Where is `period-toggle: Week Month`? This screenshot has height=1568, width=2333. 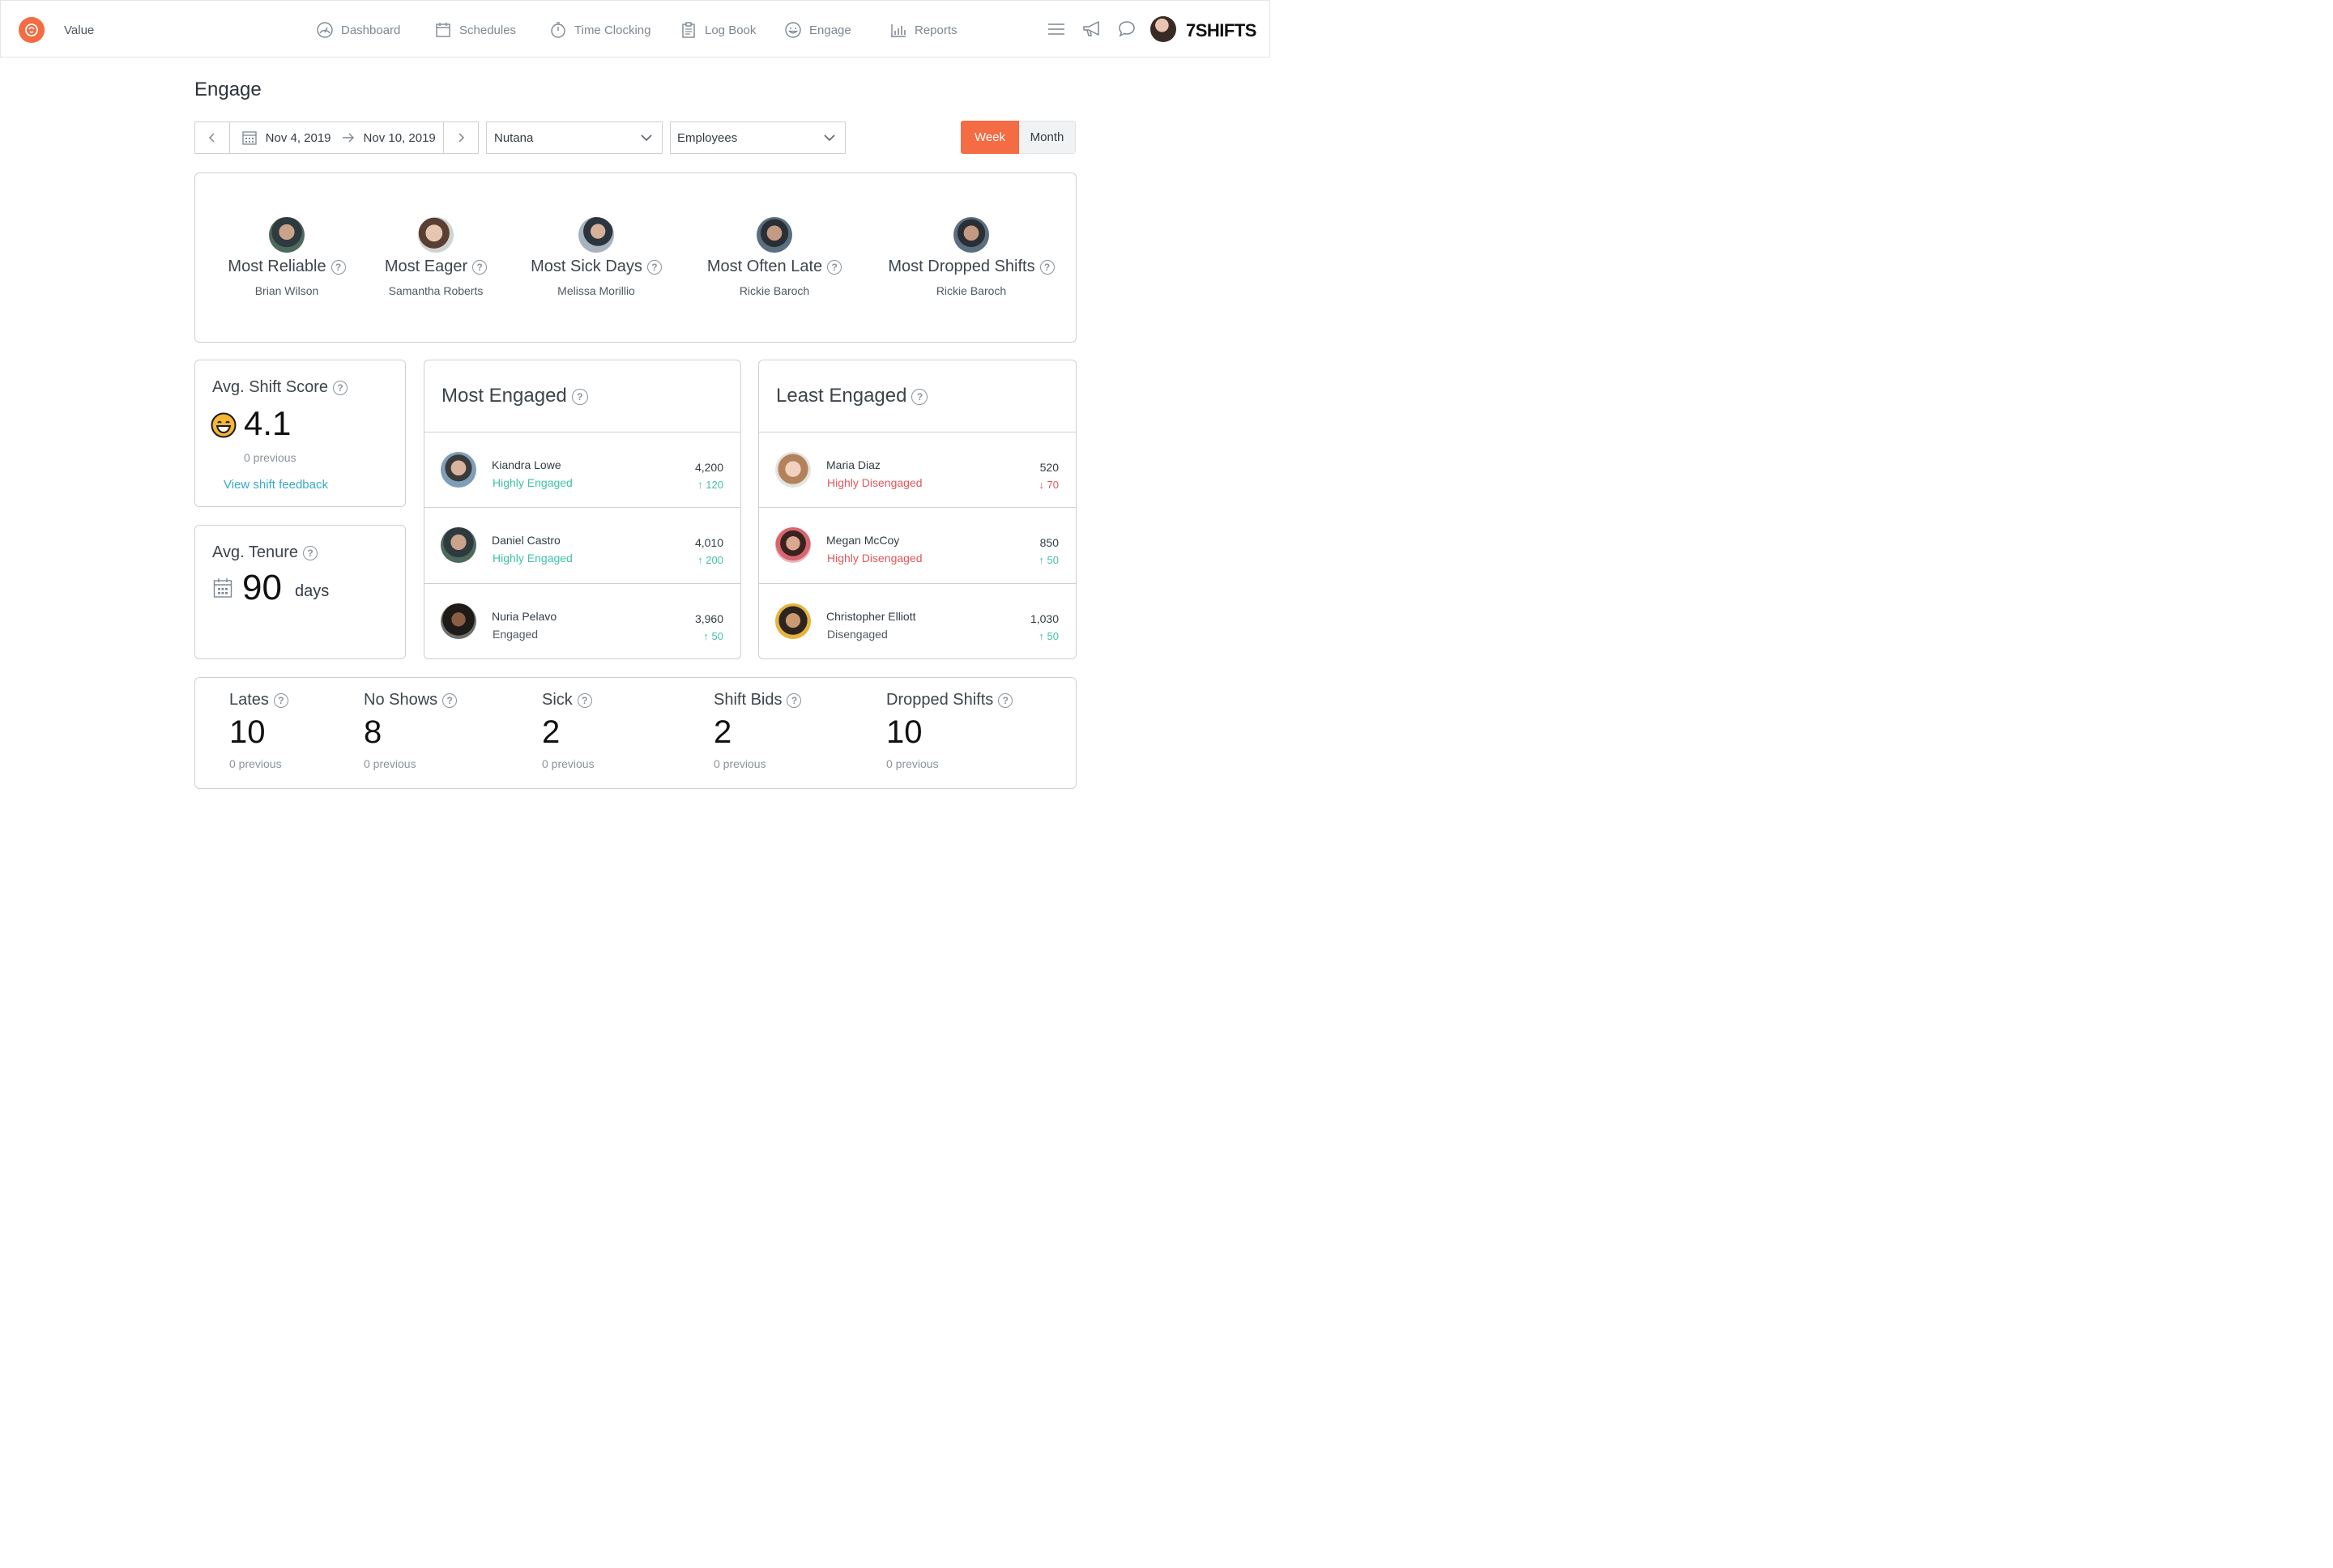
period-toggle: Week Month is located at coordinates (1018, 137).